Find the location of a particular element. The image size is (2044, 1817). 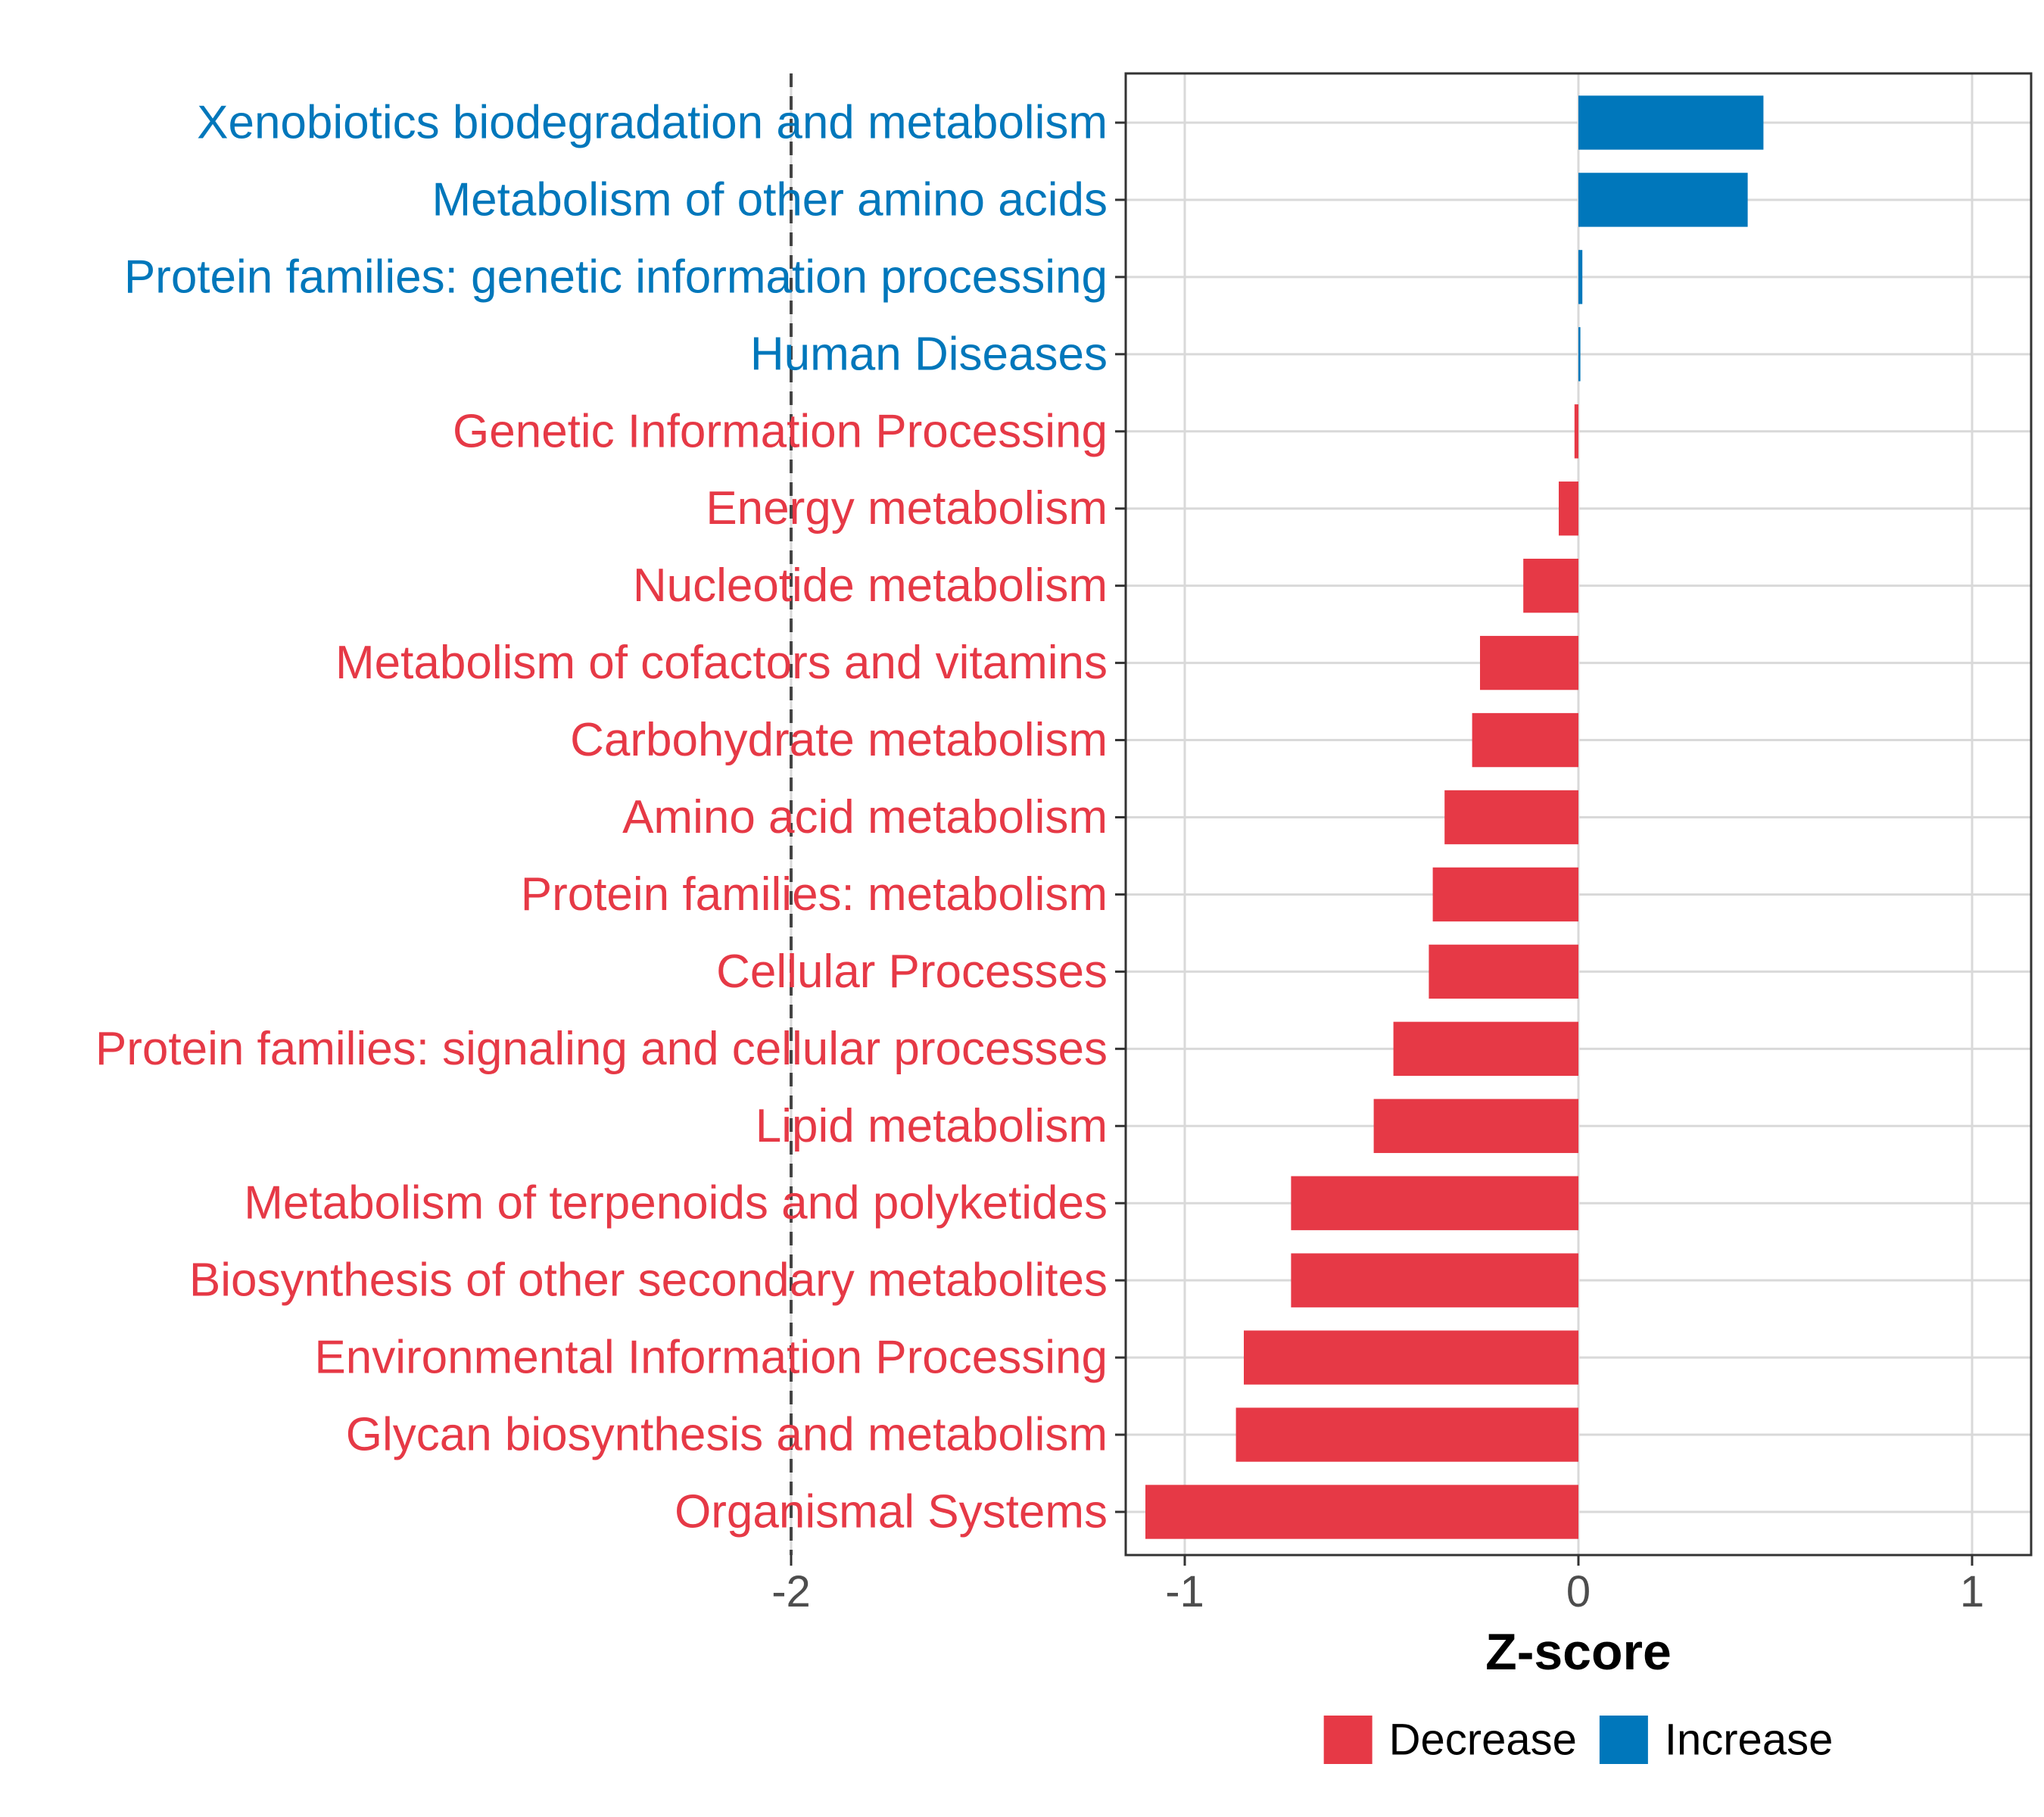

x-tick-label: 1 is located at coordinates (1972, 1592).